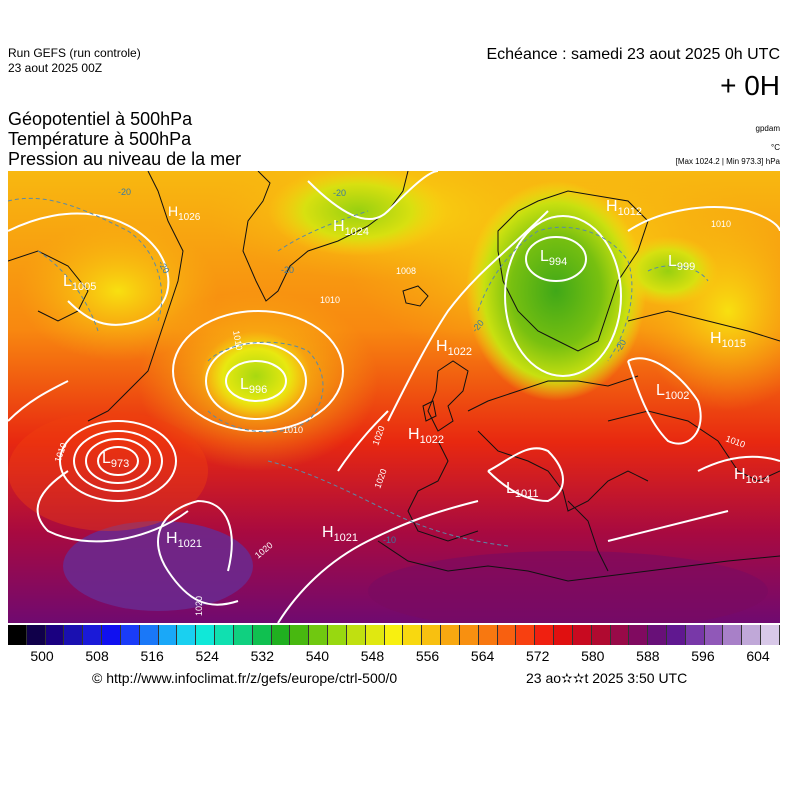 The width and height of the screenshot is (788, 789). Describe the element at coordinates (727, 161) in the screenshot. I see `pressure-max-min: [Max 1024.2 | Min 973.3] hPa` at that location.